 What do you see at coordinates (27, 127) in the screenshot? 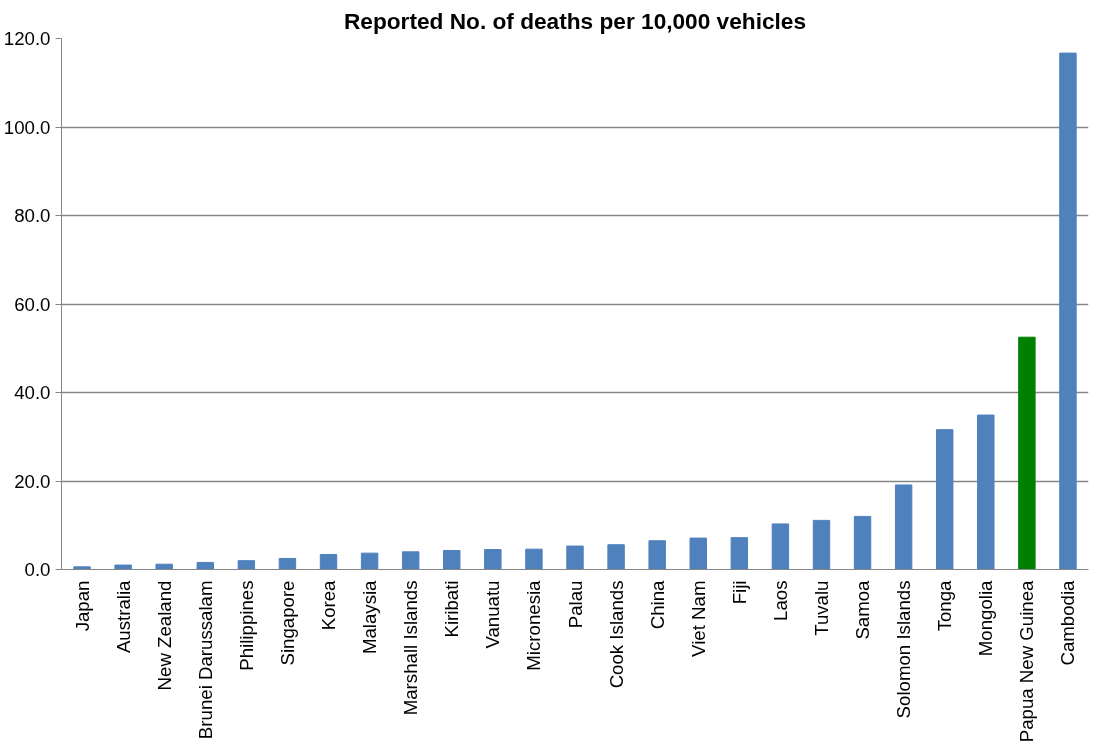
I see `y-tick-label: 100.0` at bounding box center [27, 127].